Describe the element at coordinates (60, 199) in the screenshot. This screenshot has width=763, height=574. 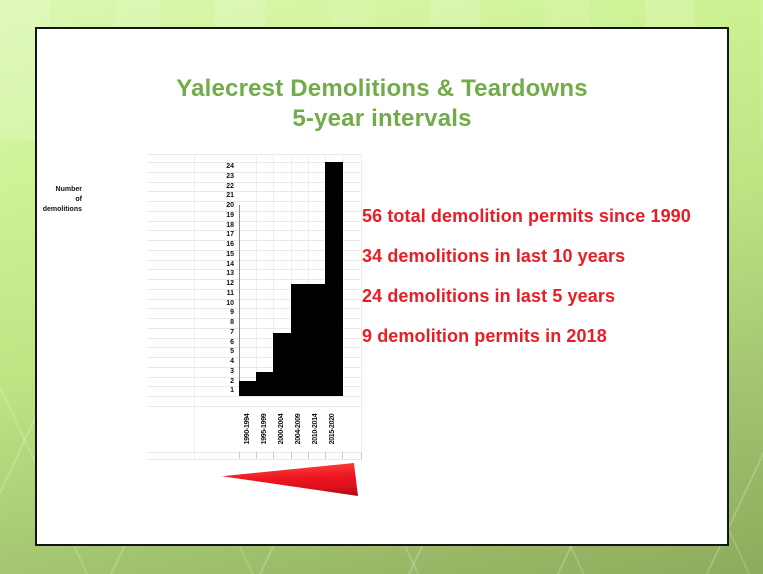
I see `y-axis-label: Number of demolitions` at that location.